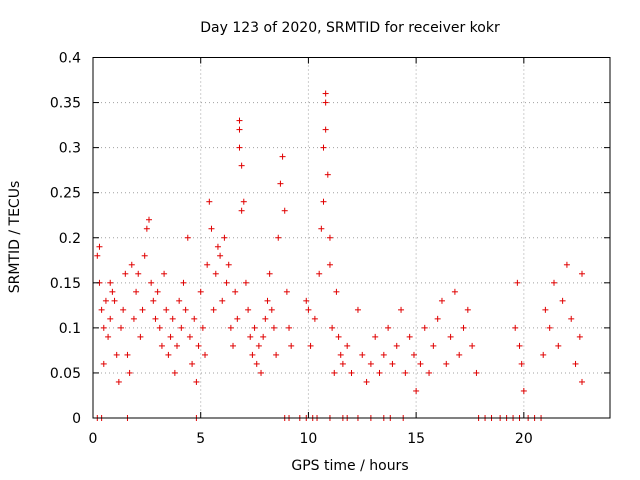  What do you see at coordinates (309, 439) in the screenshot?
I see `x-tick-label: 10` at bounding box center [309, 439].